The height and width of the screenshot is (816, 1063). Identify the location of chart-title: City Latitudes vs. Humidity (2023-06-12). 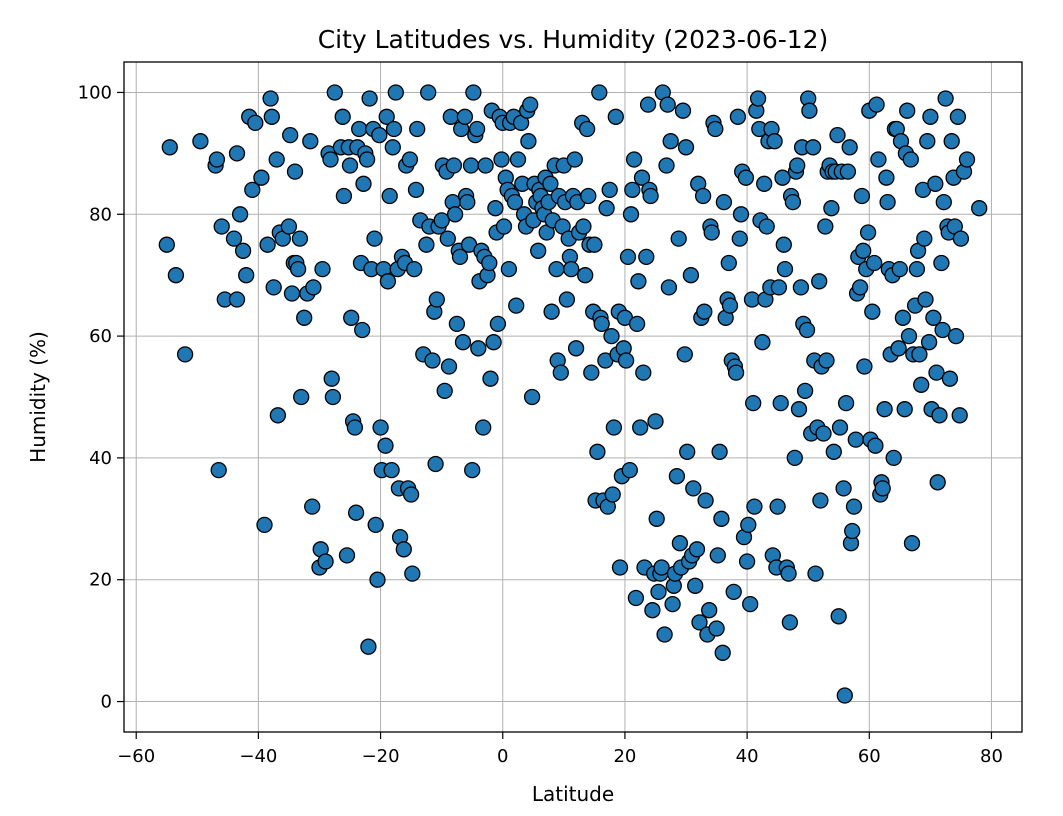
(573, 39).